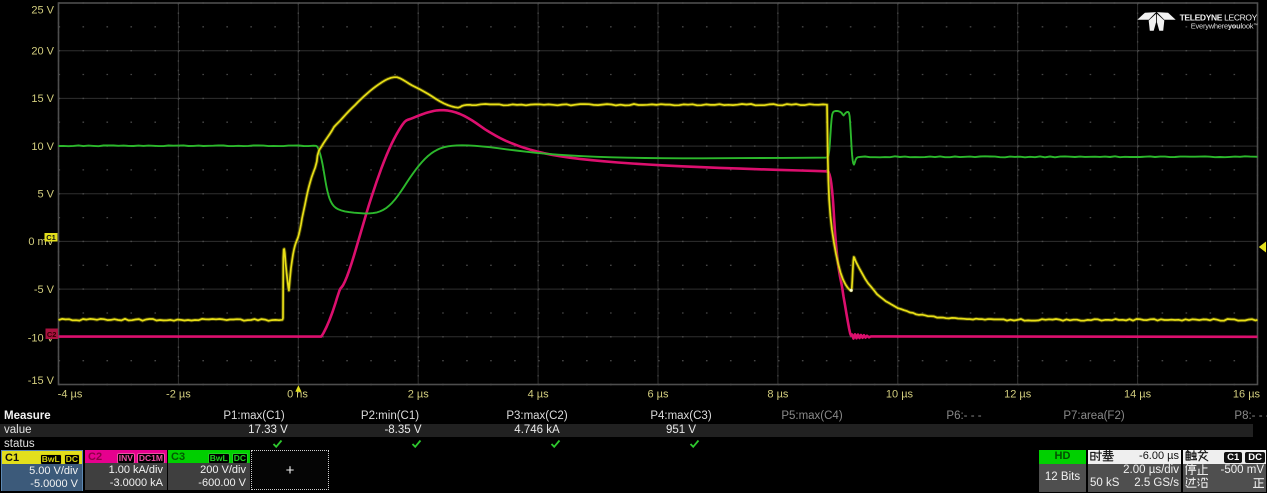  What do you see at coordinates (45, 195) in the screenshot?
I see `svg-text: 5 V` at bounding box center [45, 195].